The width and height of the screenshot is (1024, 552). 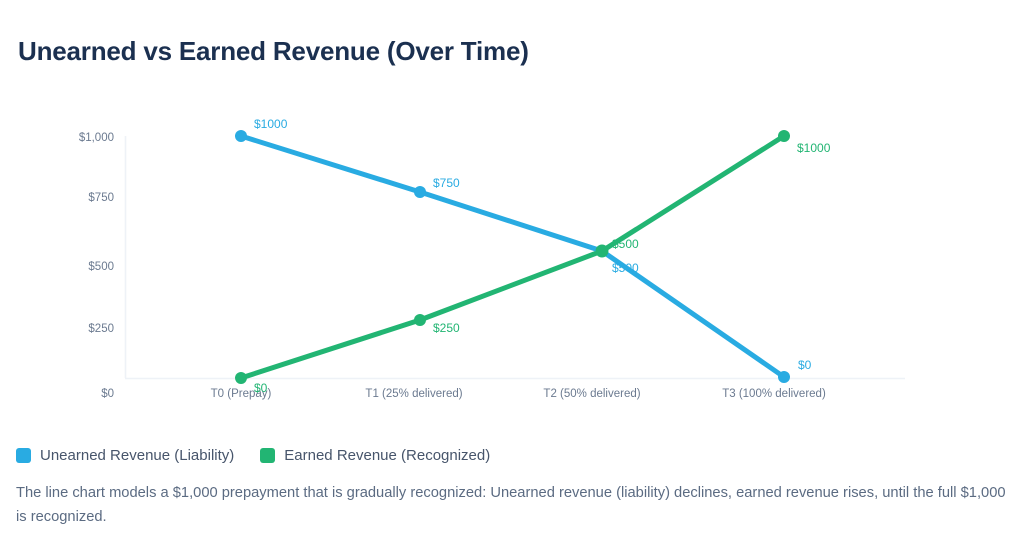 I want to click on data-point-earned-t3, so click(x=784, y=136).